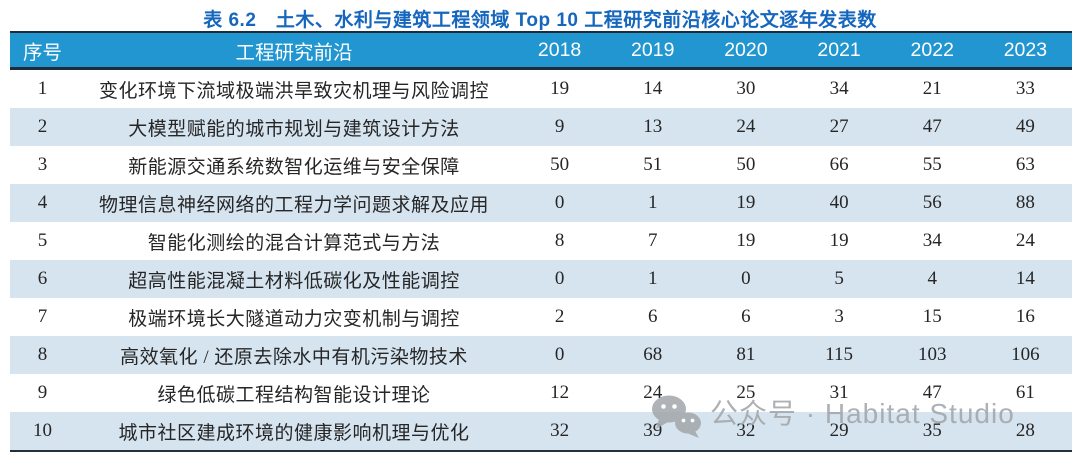 This screenshot has height=459, width=1080. I want to click on year-value-cell: 49, so click(1025, 126).